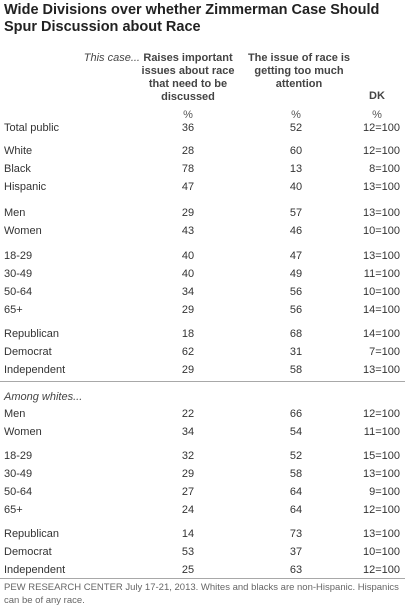  Describe the element at coordinates (188, 151) in the screenshot. I see `value-raises-issues: 28` at that location.